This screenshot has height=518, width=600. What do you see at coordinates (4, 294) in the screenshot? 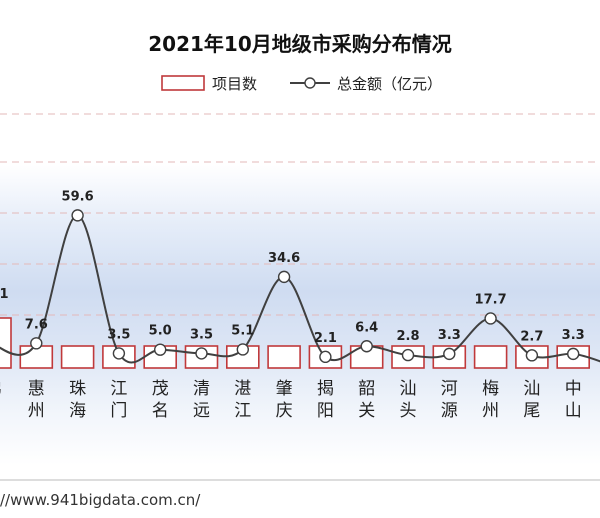
I see `value-label-1: 1` at bounding box center [4, 294].